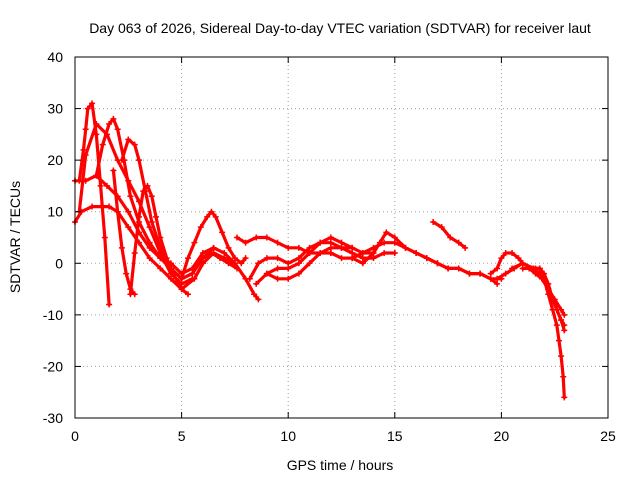 Image resolution: width=640 pixels, height=480 pixels. Describe the element at coordinates (53, 315) in the screenshot. I see `y-tick-label: -10` at that location.